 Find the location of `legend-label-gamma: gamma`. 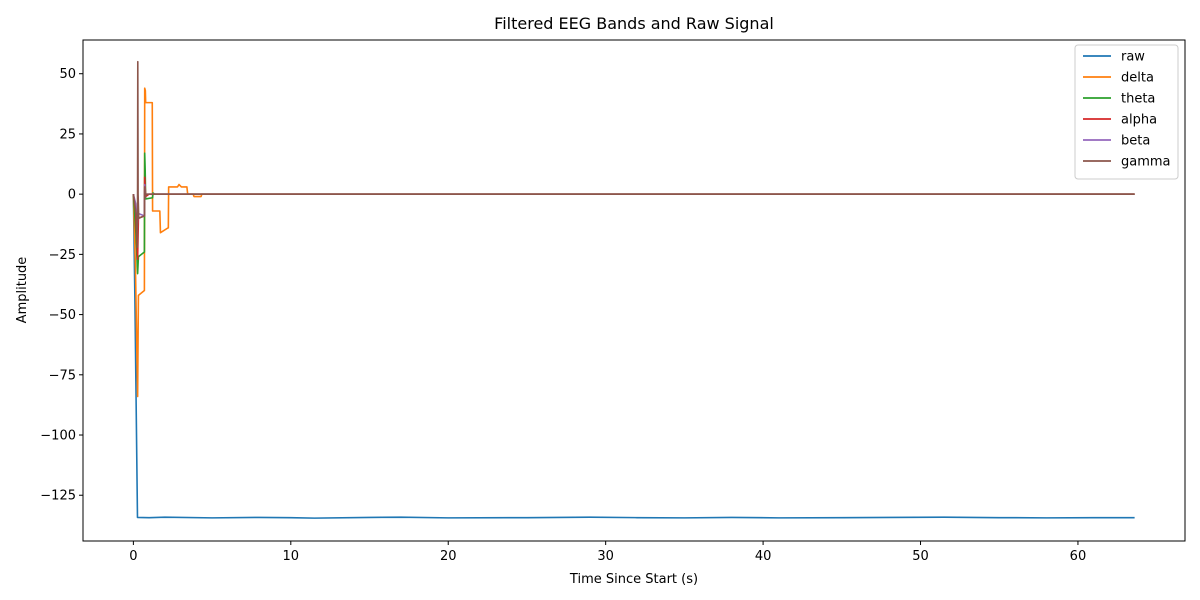

legend-label-gamma: gamma is located at coordinates (1146, 162).